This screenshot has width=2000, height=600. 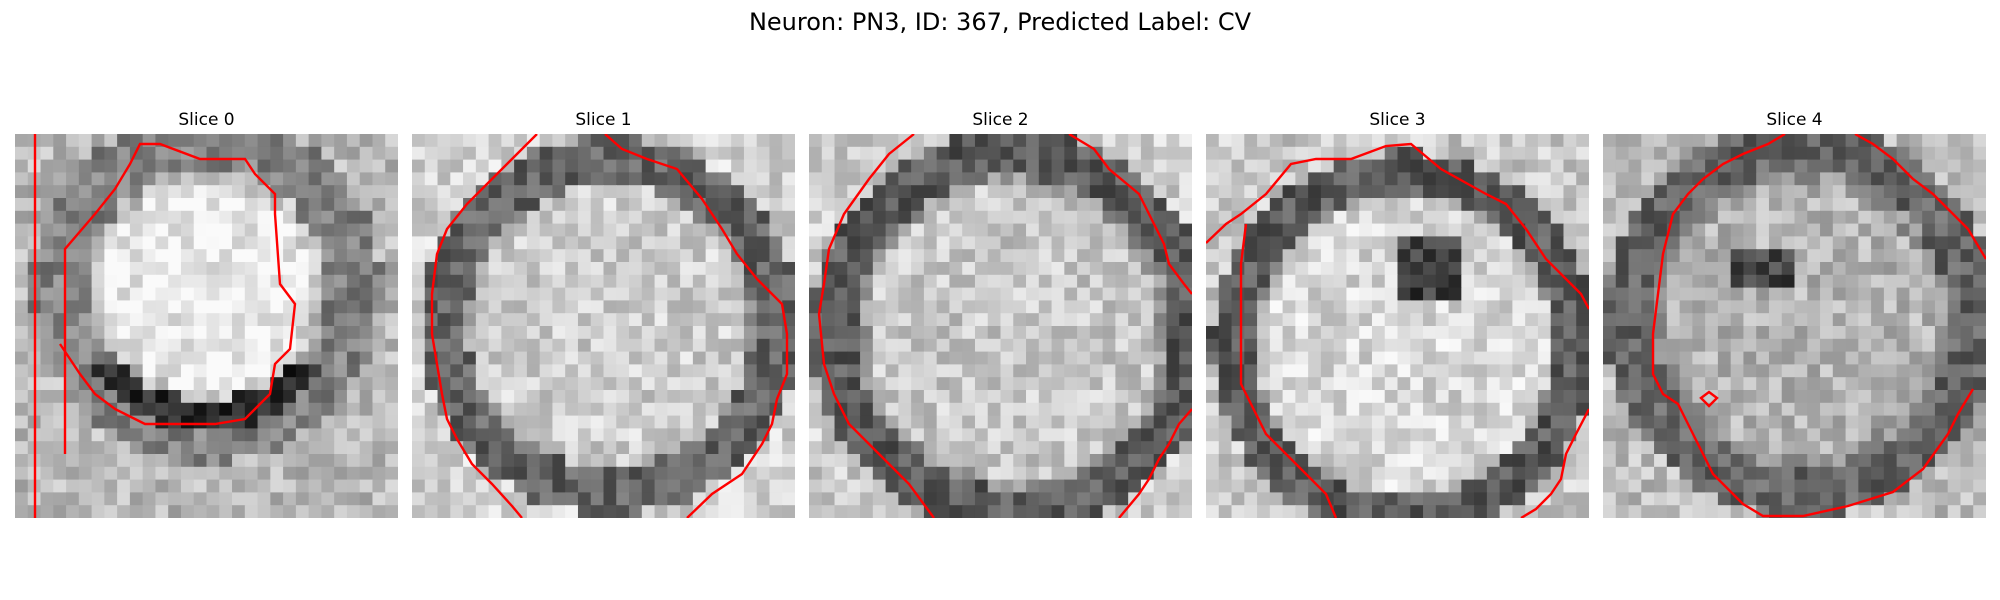 What do you see at coordinates (603, 120) in the screenshot?
I see `slice-title: Slice 1` at bounding box center [603, 120].